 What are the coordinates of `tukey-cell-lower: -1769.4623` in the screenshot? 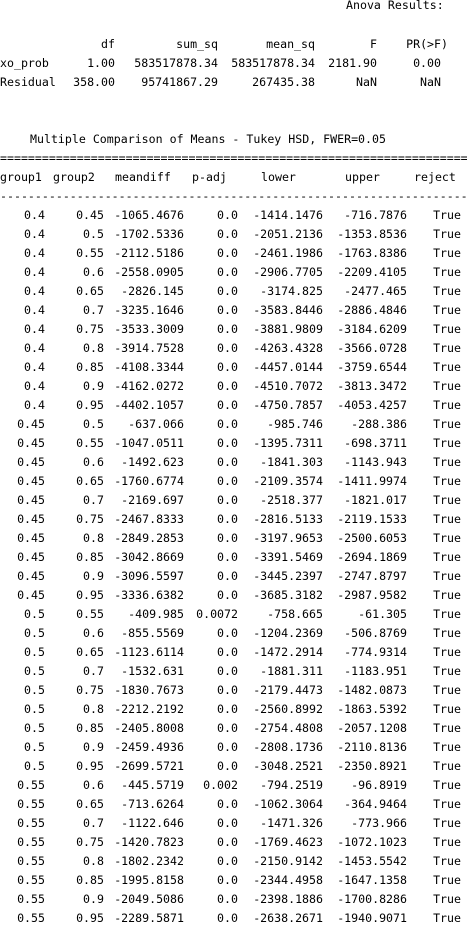 It's located at (288, 842).